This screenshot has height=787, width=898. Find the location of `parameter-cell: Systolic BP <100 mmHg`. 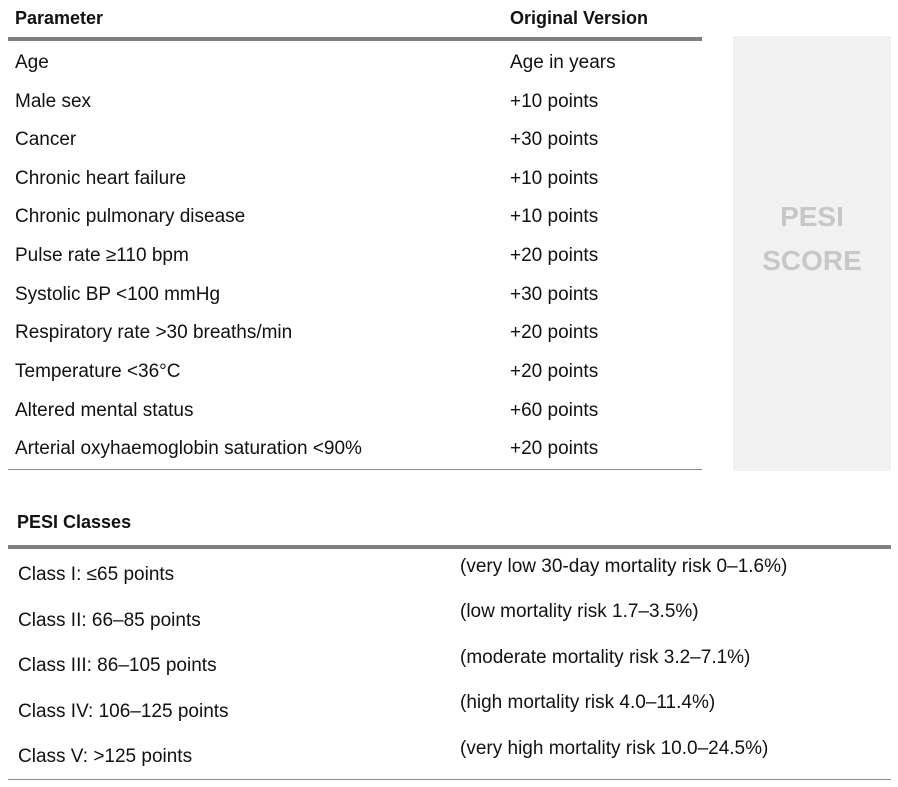

parameter-cell: Systolic BP <100 mmHg is located at coordinates (118, 294).